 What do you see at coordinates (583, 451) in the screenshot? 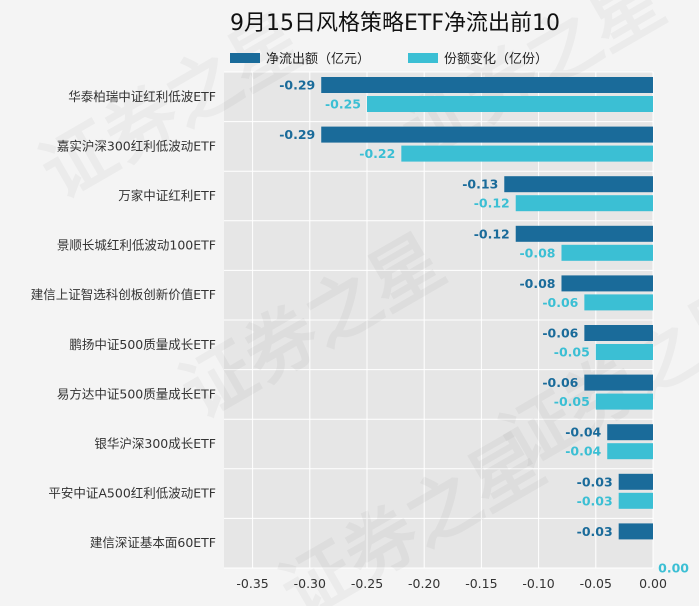
I see `data-label-share-change: -0.04` at bounding box center [583, 451].